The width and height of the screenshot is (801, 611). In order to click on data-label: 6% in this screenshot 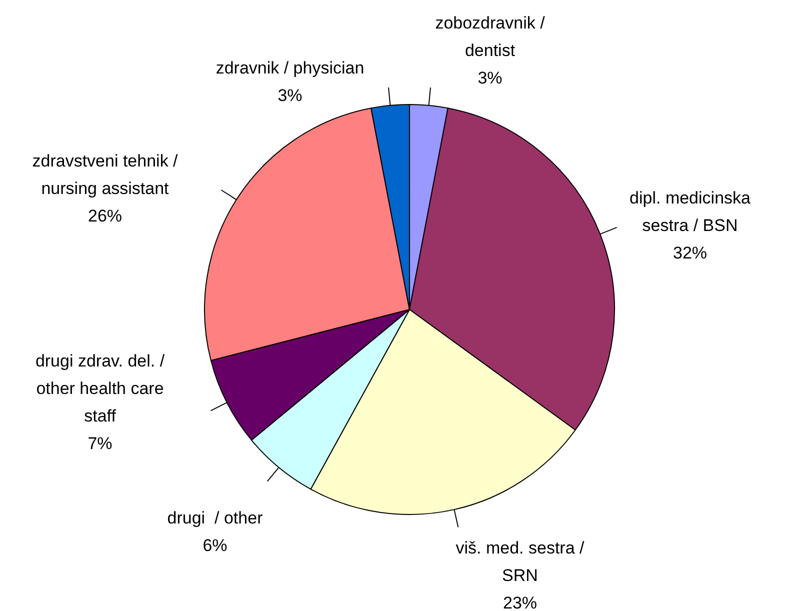, I will do `click(215, 545)`.